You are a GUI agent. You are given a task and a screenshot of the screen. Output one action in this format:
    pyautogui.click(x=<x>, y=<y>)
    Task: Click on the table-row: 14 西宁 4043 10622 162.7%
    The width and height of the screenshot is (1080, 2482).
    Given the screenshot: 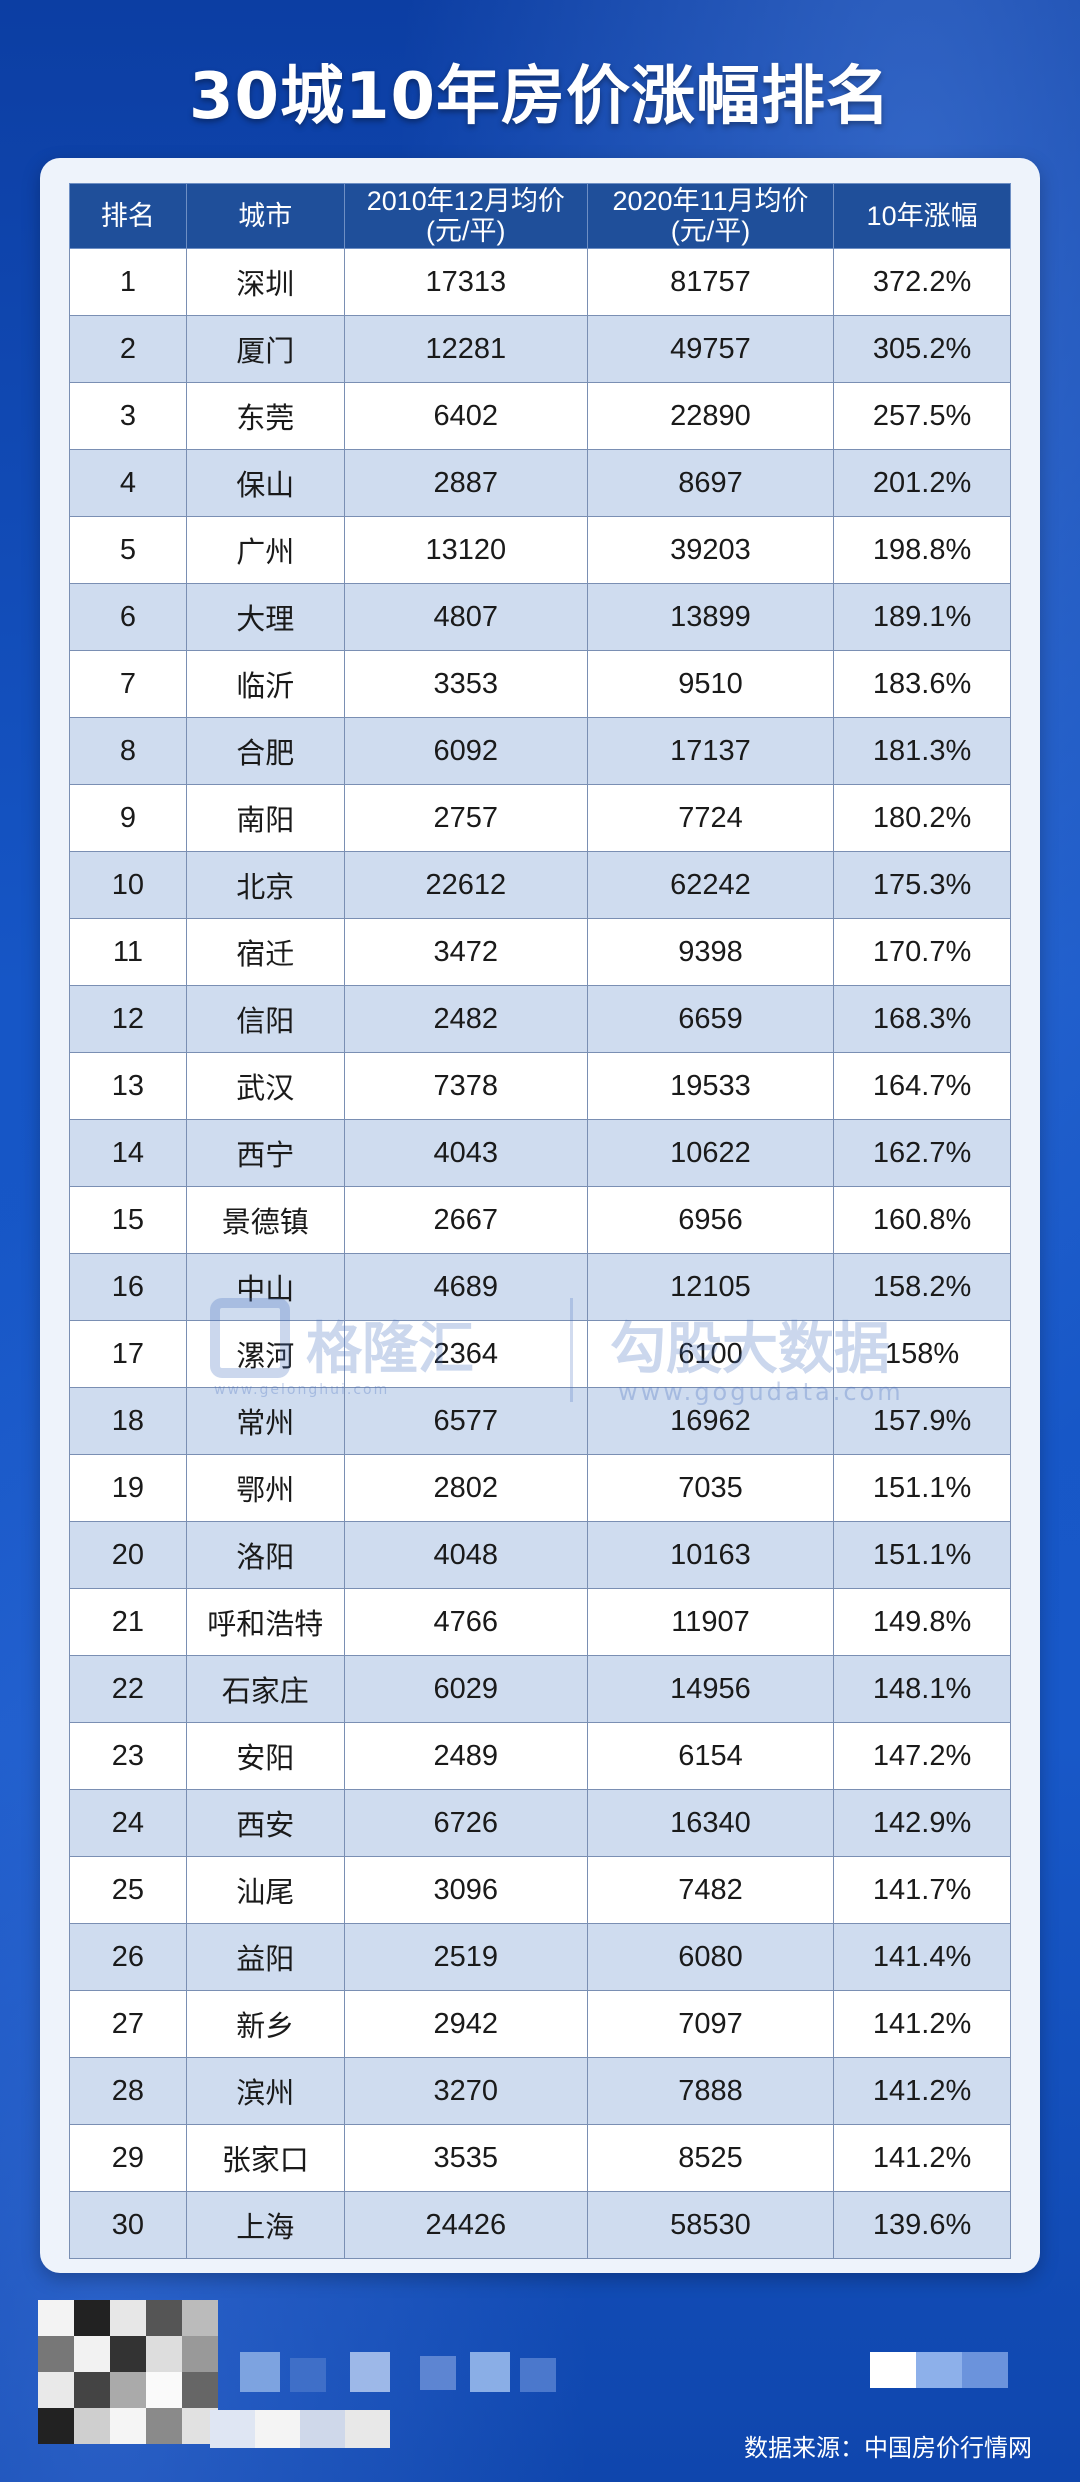 What is the action you would take?
    pyautogui.click(x=540, y=1153)
    